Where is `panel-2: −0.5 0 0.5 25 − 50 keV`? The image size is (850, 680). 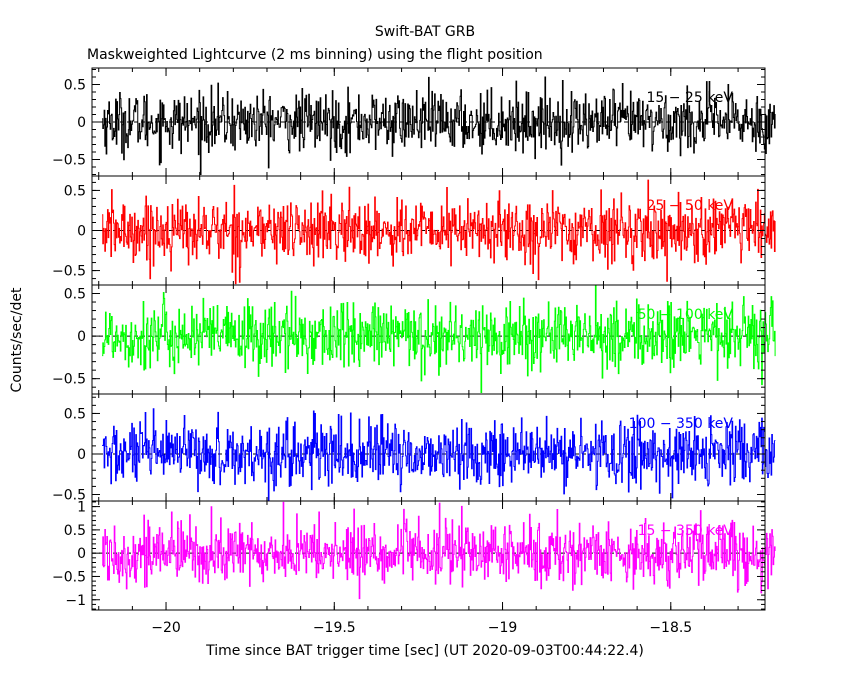 panel-2: −0.5 0 0.5 25 − 50 keV is located at coordinates (414, 230).